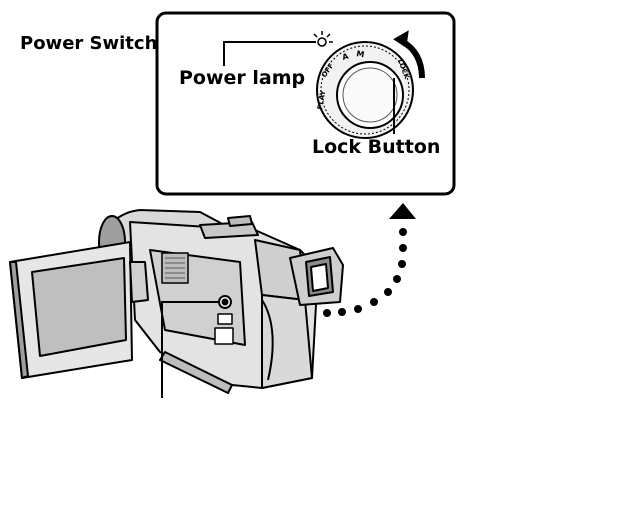 This screenshot has width=640, height=512. Describe the element at coordinates (269, 53) in the screenshot. I see `power-lamp-leader-line` at that location.